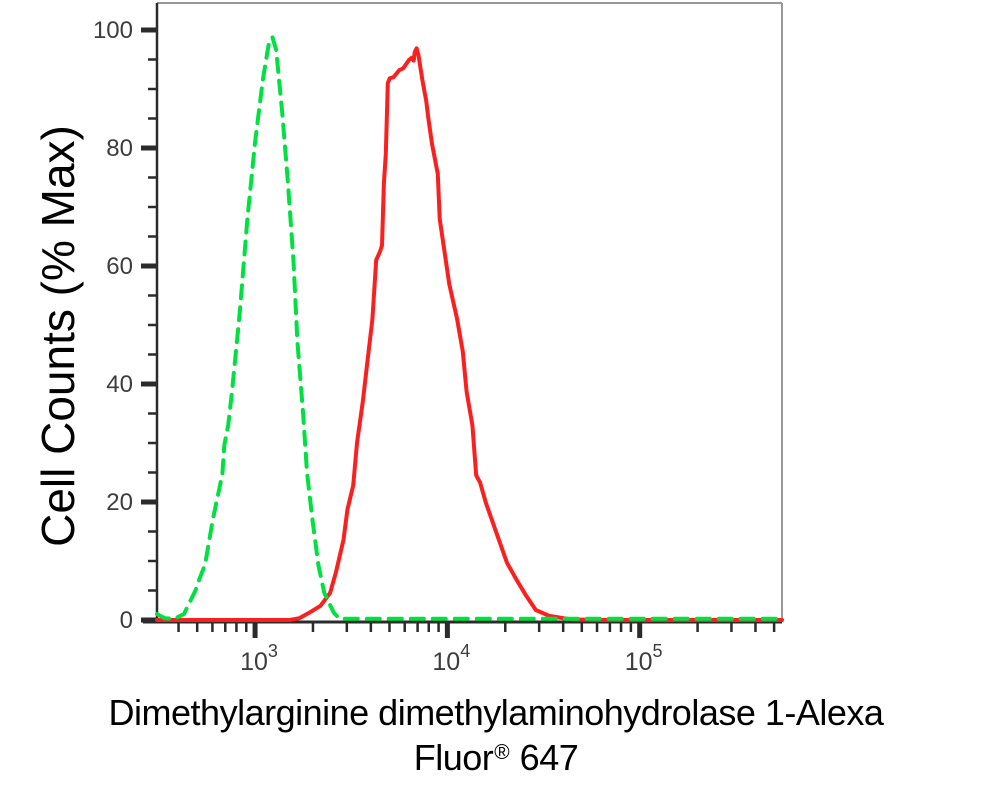 This screenshot has width=992, height=788. Describe the element at coordinates (451, 658) in the screenshot. I see `x-tick-label: 10⁴` at that location.